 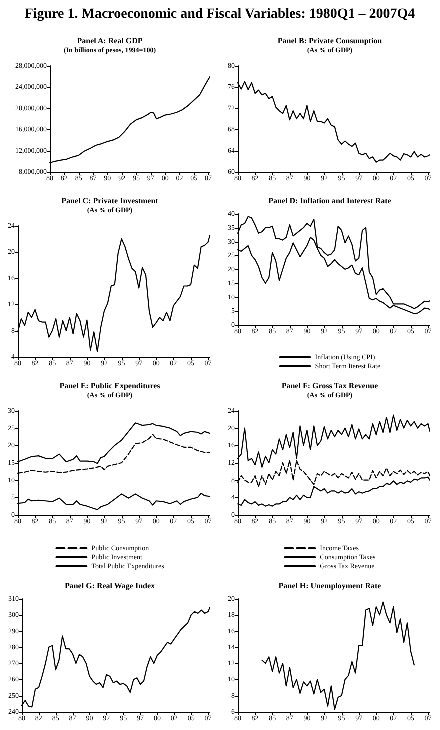 What do you see at coordinates (330, 201) in the screenshot?
I see `chart-title: Panel D: Inflation and Interest Rate` at bounding box center [330, 201].